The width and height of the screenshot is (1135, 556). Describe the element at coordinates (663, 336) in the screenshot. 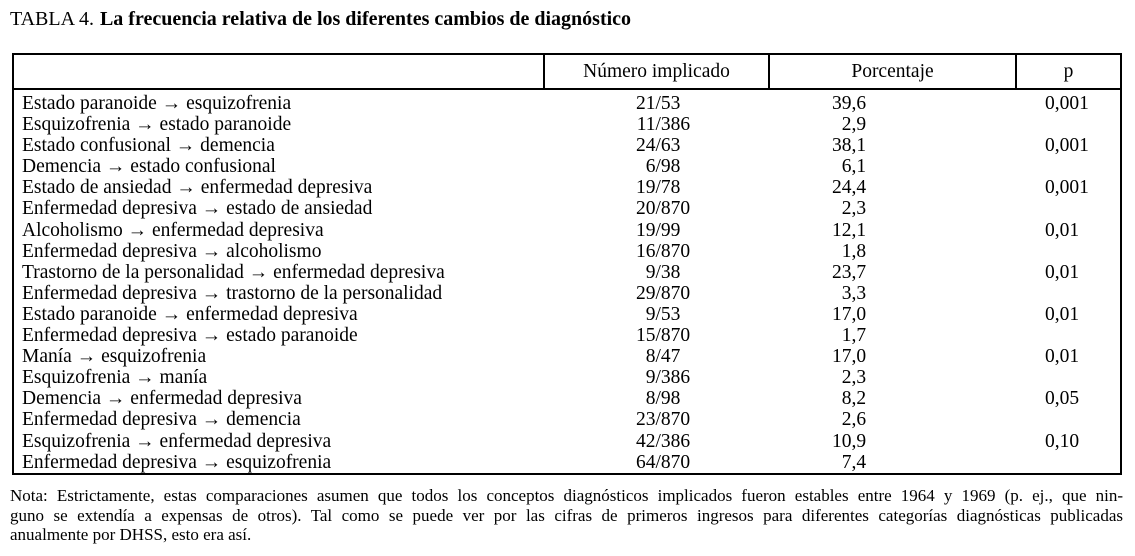

I see `numero-implicado-cell: 15/870` at that location.